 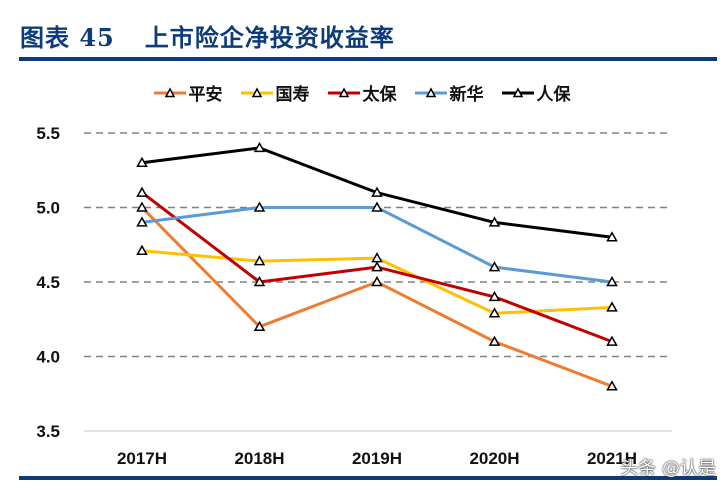 I want to click on legend-item: 平安, so click(x=188, y=92).